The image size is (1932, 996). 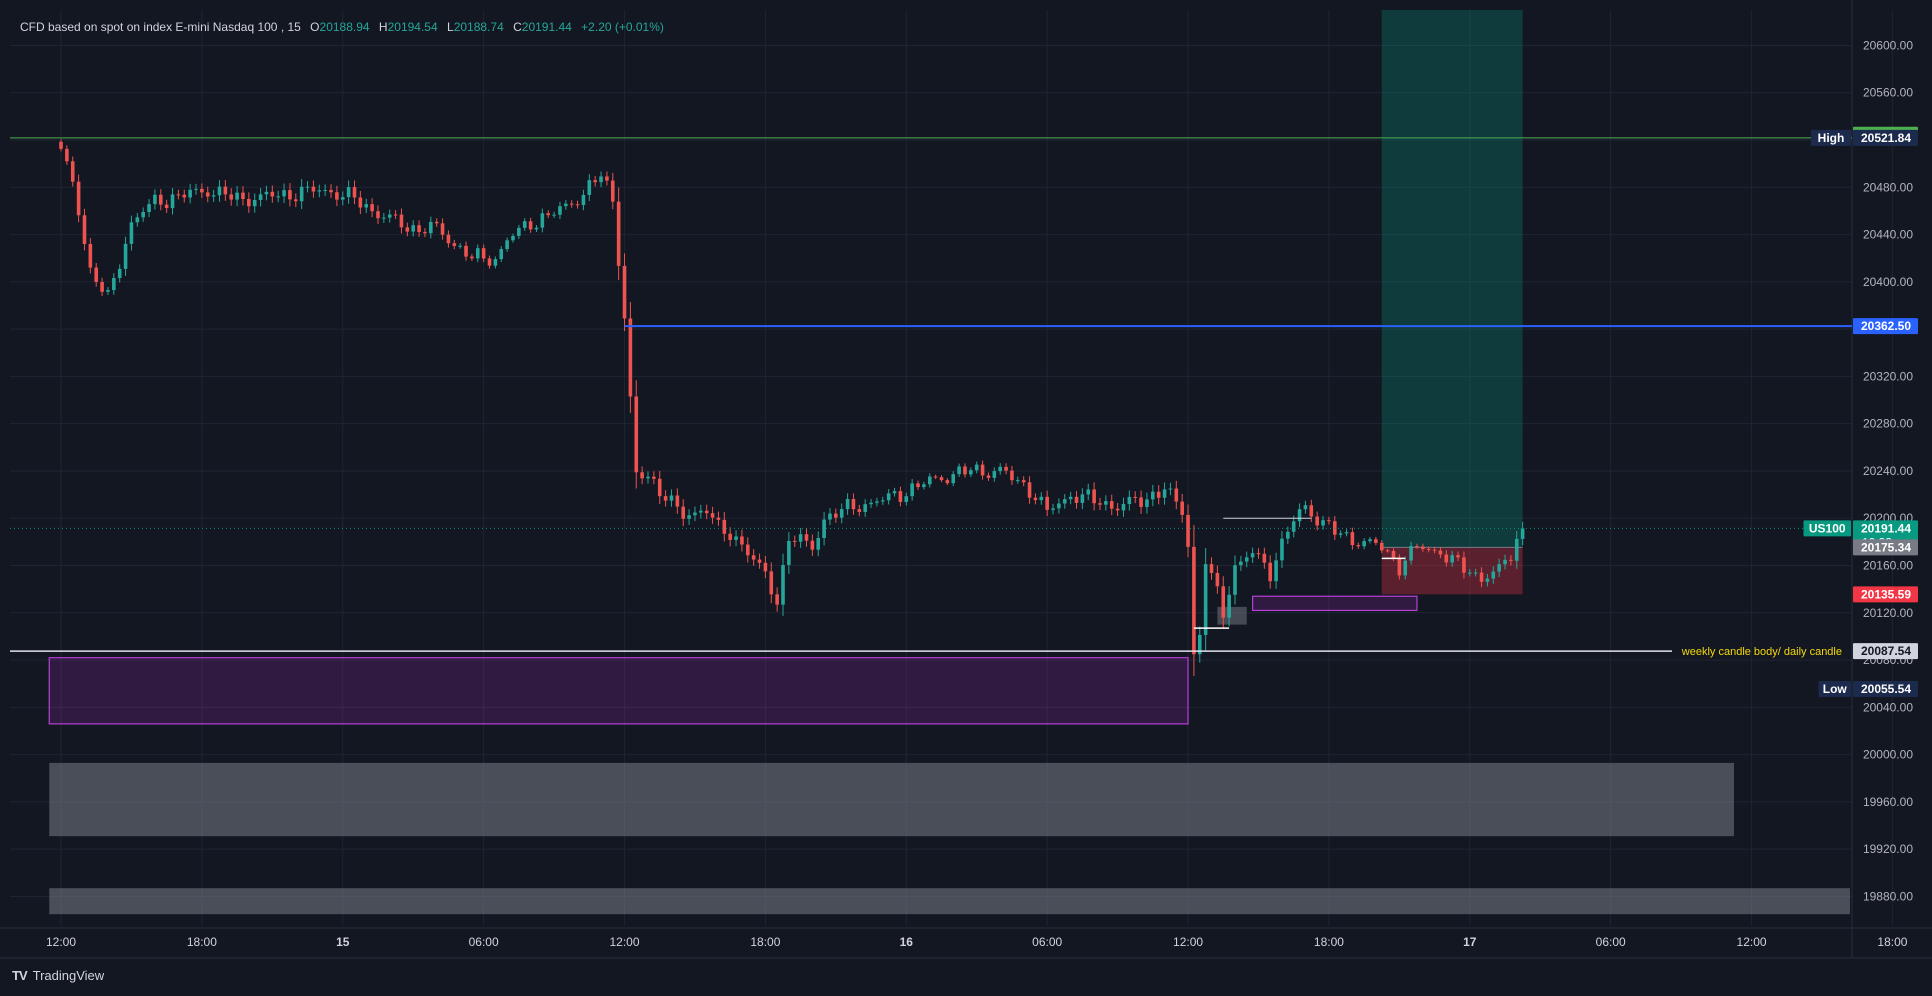 I want to click on low-value: 20188.74, so click(x=478, y=27).